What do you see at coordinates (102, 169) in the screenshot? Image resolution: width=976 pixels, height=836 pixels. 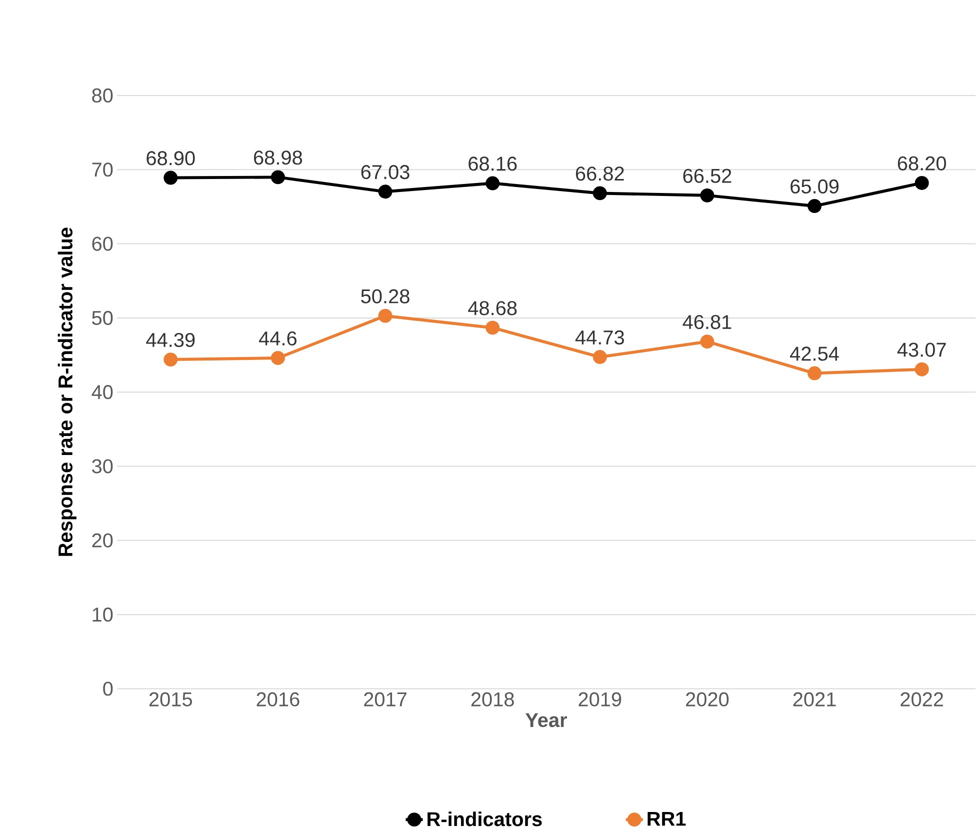 I see `y-tick-label: 70` at bounding box center [102, 169].